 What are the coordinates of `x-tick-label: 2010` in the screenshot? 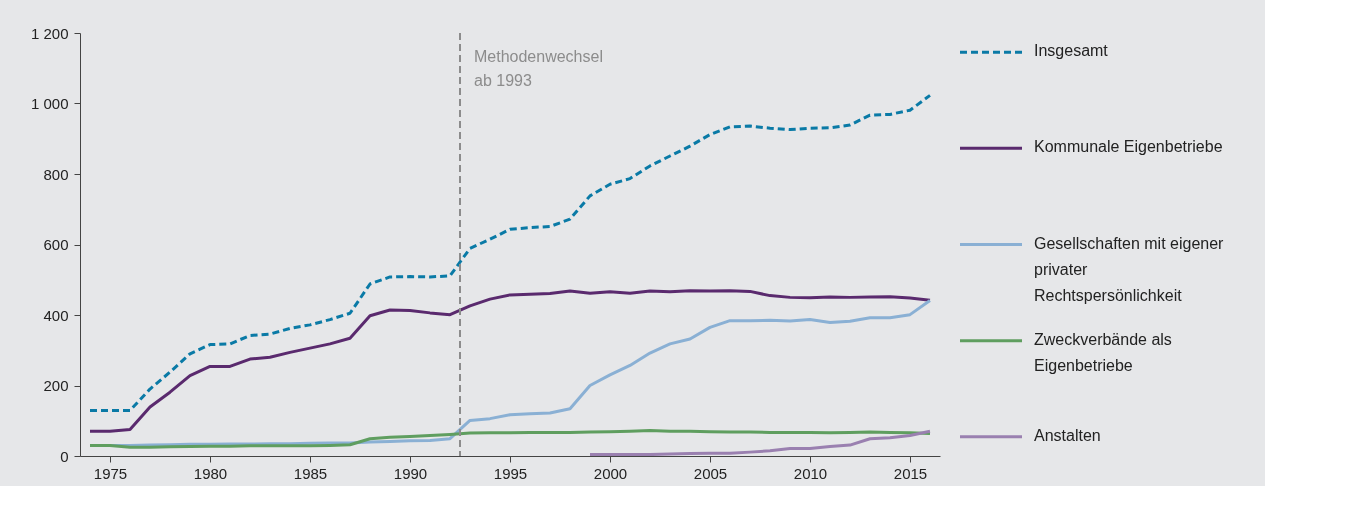 It's located at (810, 473).